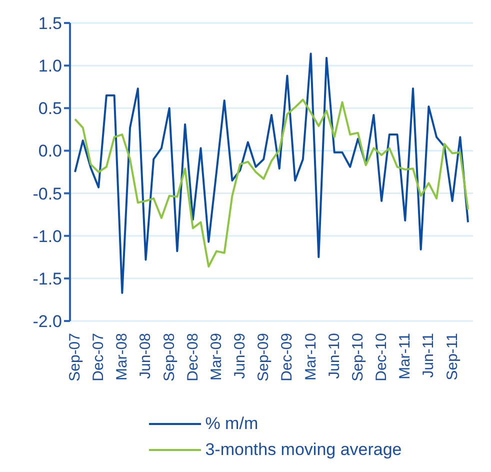 Image resolution: width=491 pixels, height=472 pixels. Describe the element at coordinates (452, 356) in the screenshot. I see `x-tick-label: Sep-11` at that location.